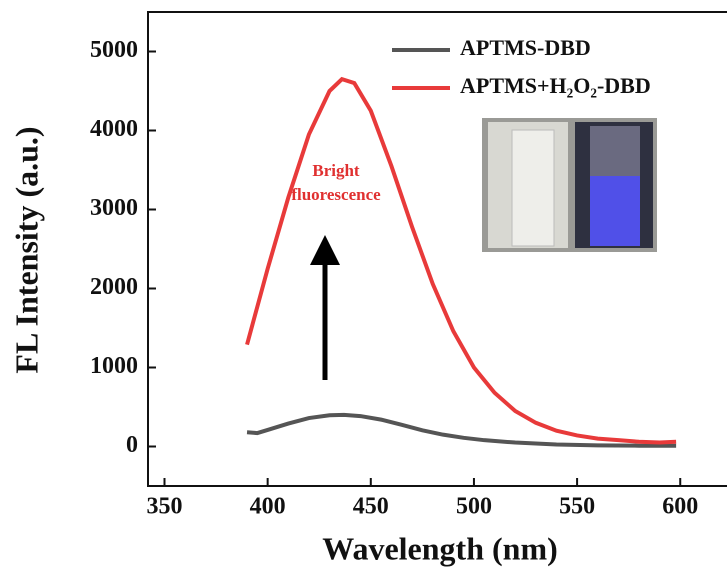  Describe the element at coordinates (461, 430) in the screenshot. I see `series-line` at that location.